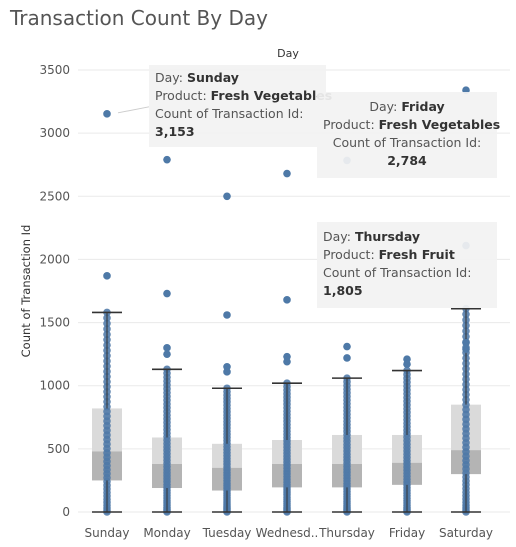 This screenshot has height=547, width=516. Describe the element at coordinates (66, 512) in the screenshot. I see `y-tick-label: 0` at that location.